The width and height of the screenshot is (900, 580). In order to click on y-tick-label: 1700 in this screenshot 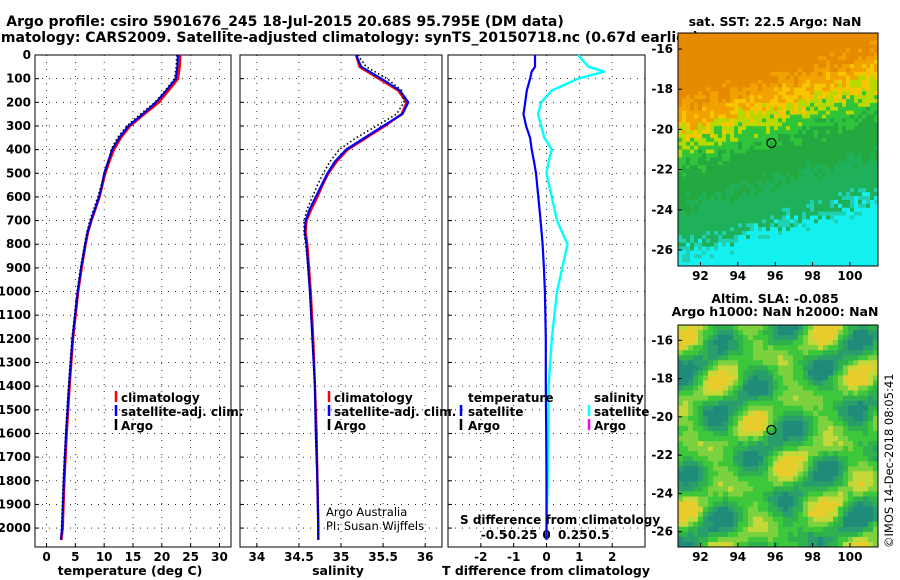, I will do `click(15, 457)`.